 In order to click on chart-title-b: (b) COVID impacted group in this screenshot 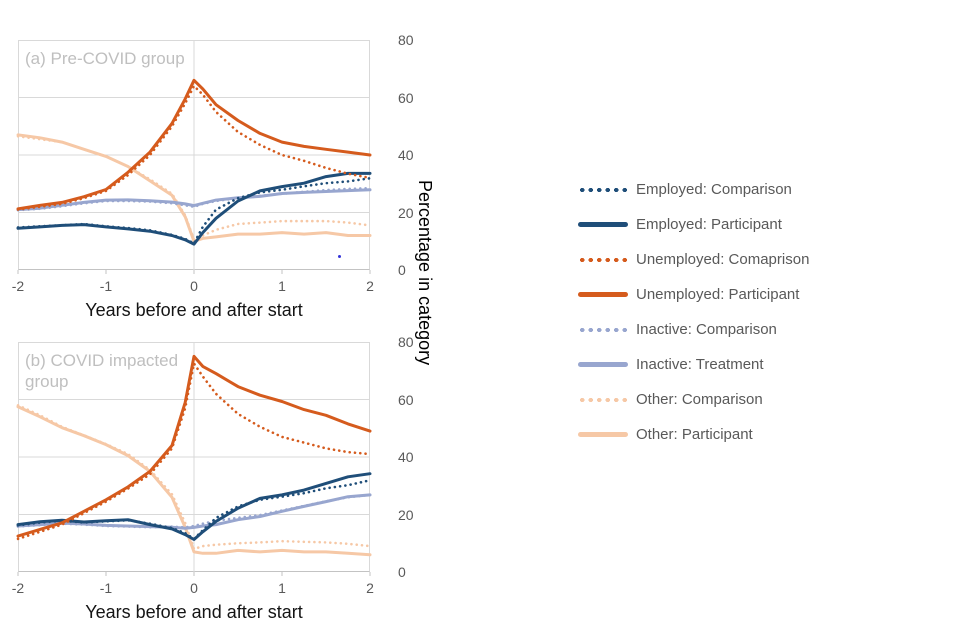, I will do `click(102, 371)`.